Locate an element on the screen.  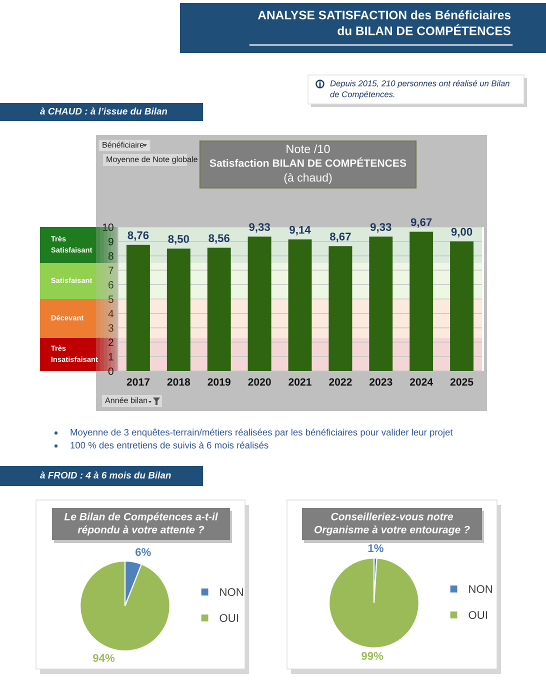
chart-title: Satisfaction BILAN DE COMPÉTENCES is located at coordinates (308, 162).